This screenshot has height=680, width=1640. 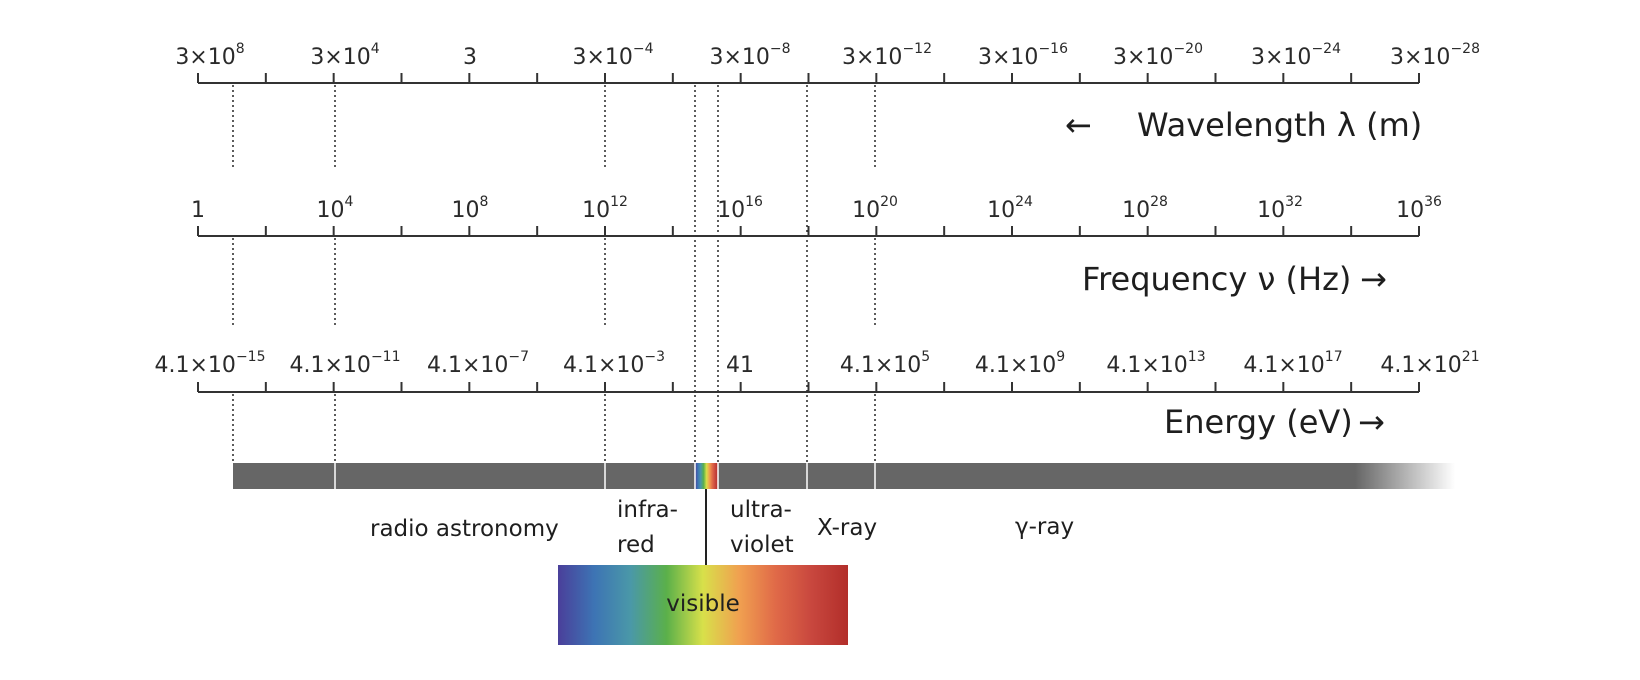 I want to click on frequency-tick-label: 10¹², so click(x=605, y=208).